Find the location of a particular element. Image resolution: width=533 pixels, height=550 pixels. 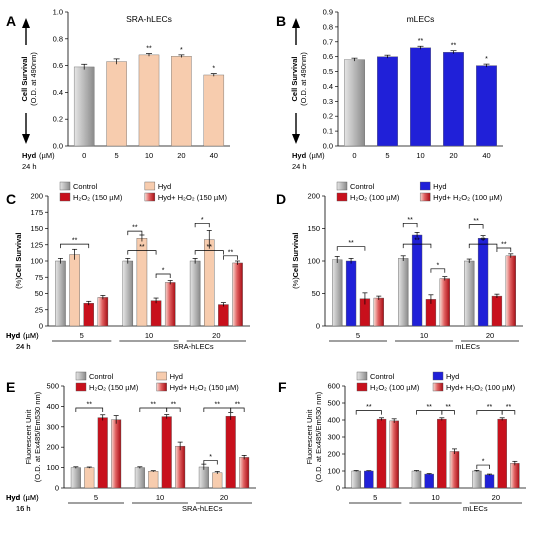

panel-label: A is located at coordinates (11, 21).